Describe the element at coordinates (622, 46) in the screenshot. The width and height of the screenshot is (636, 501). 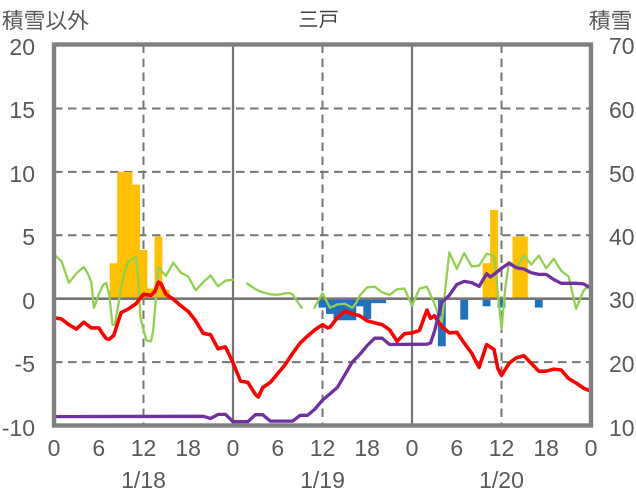
I see `svg-text: 70` at that location.